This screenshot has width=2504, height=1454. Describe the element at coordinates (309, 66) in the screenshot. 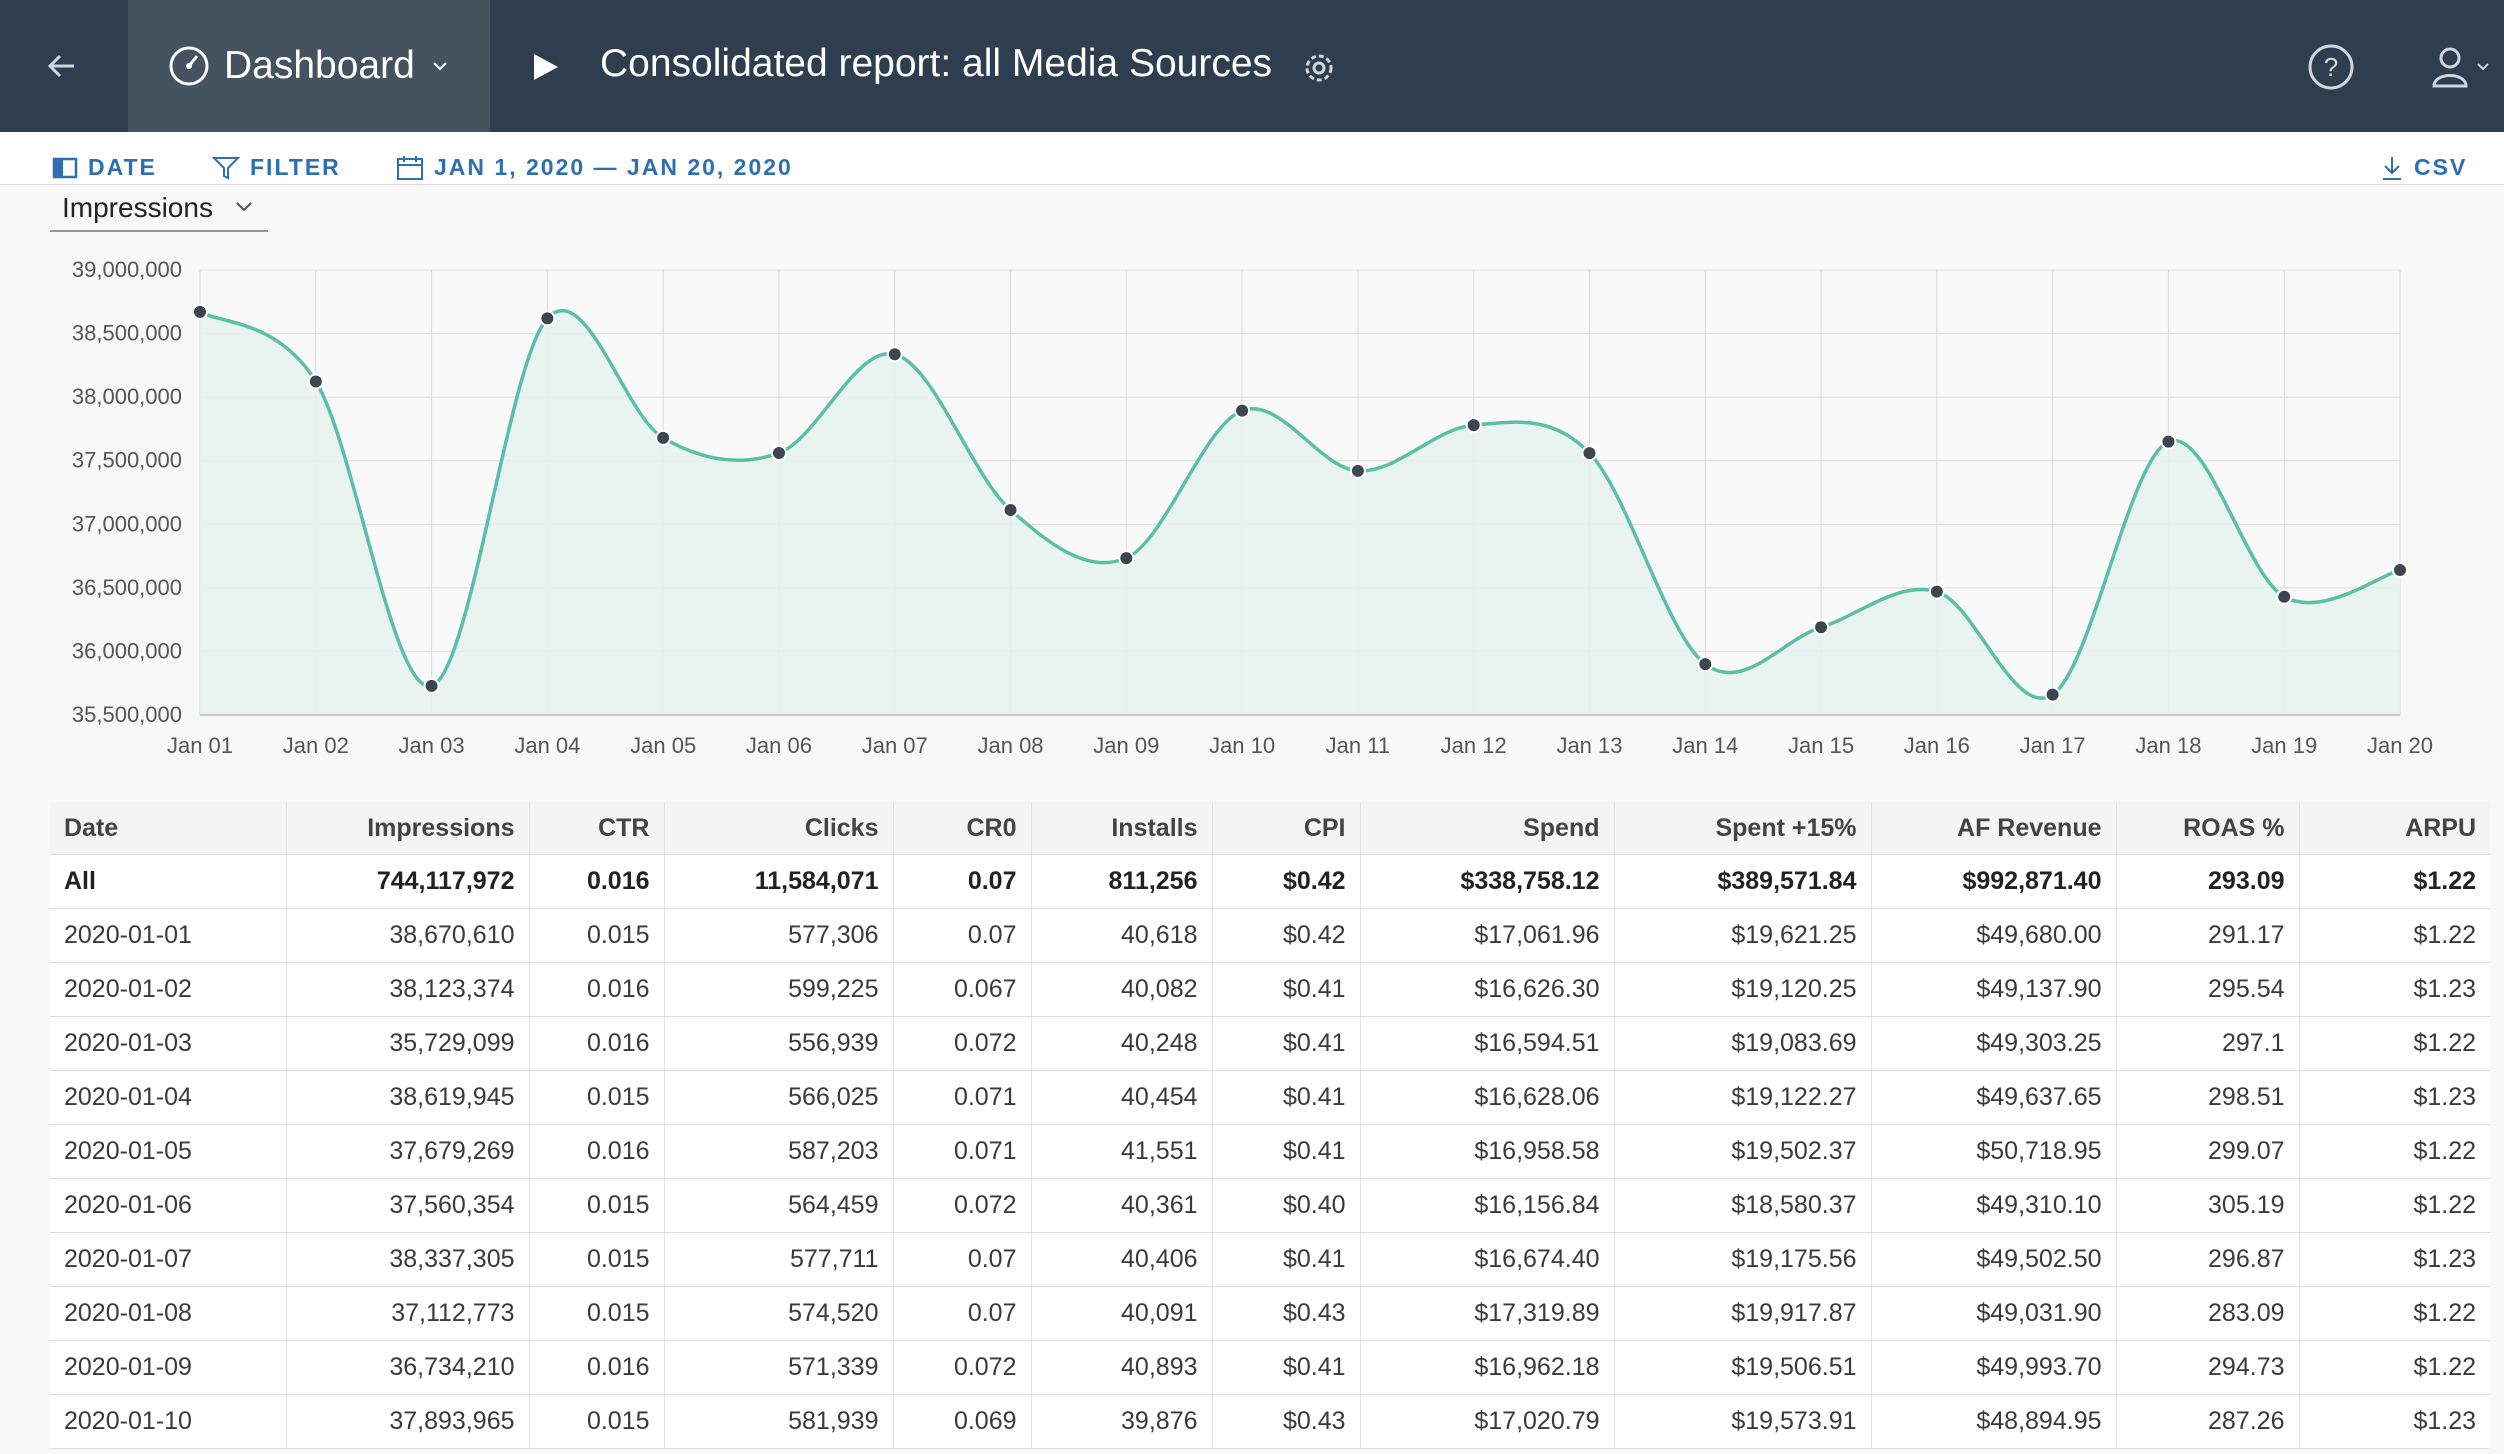

I see `dashboard-menu-button: Dashboard` at that location.